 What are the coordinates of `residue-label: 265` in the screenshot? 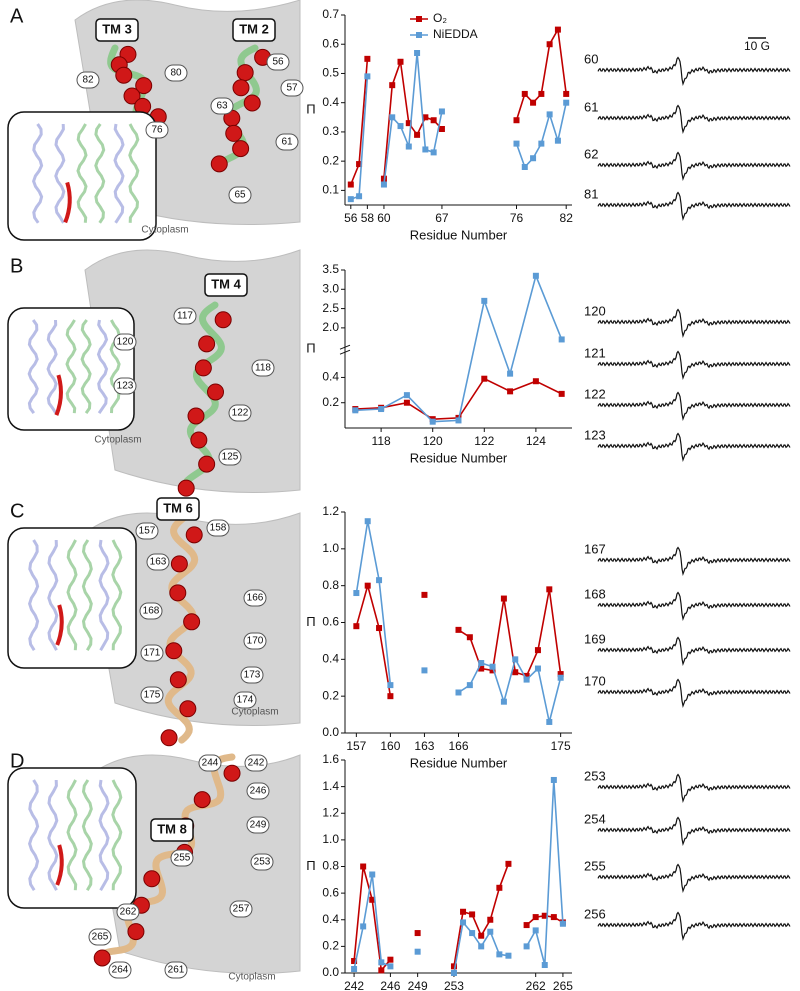 It's located at (100, 937).